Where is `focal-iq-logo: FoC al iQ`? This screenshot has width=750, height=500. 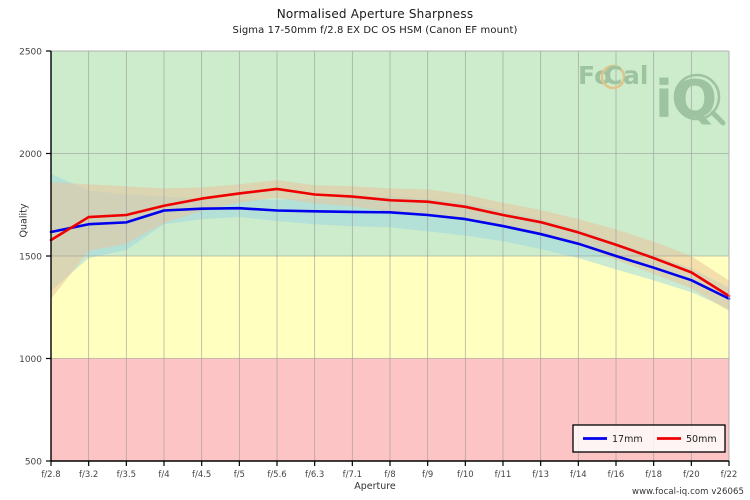
focal-iq-logo: FoC al iQ is located at coordinates (652, 95).